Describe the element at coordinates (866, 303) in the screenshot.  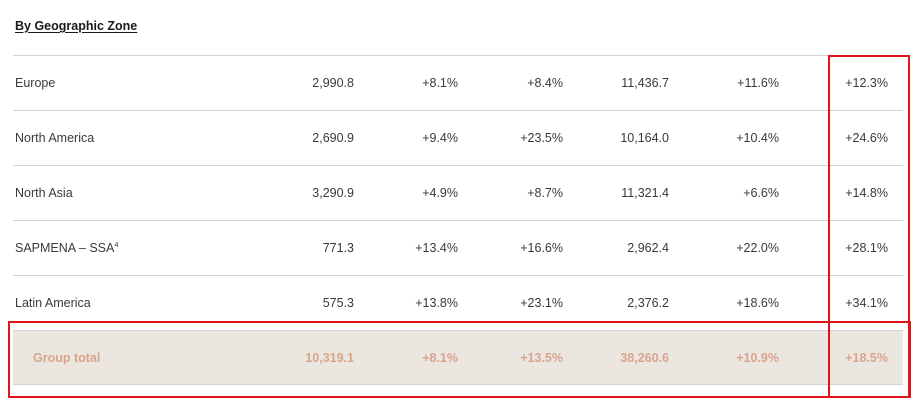
I see `cell-value-6: +34.1%` at that location.